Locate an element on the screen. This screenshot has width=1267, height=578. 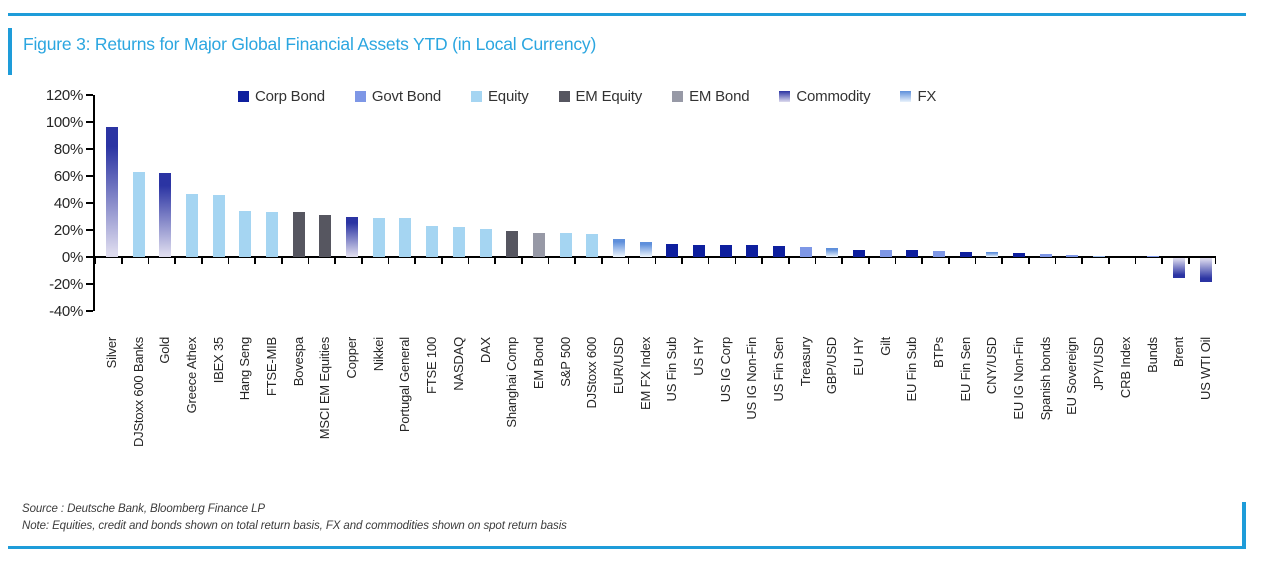
x-axis-label: DJStoxx 600 Banks is located at coordinates (138, 392).